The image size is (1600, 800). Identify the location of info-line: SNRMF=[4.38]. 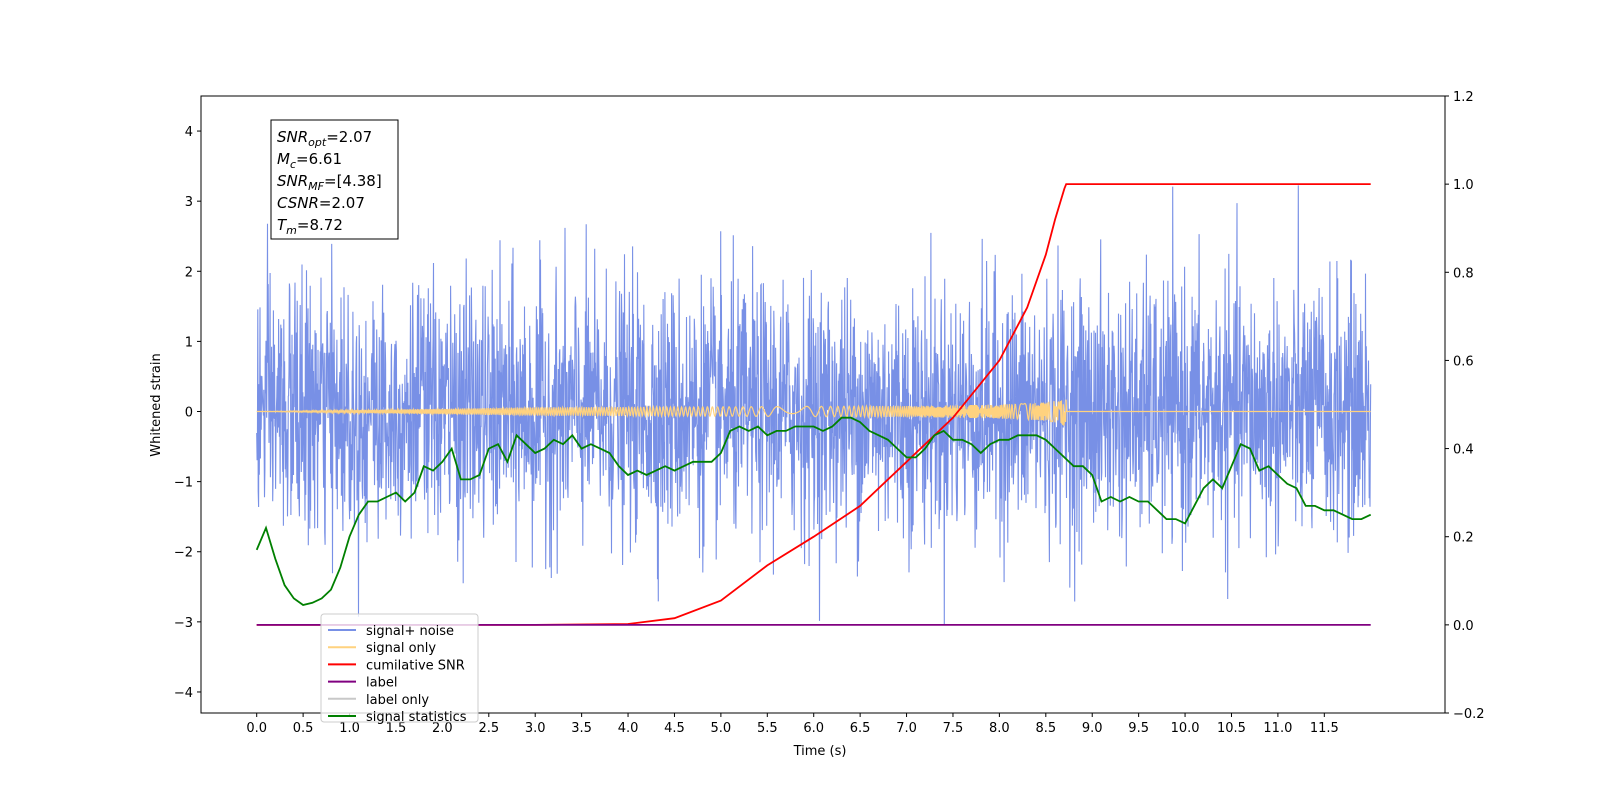
(329, 182).